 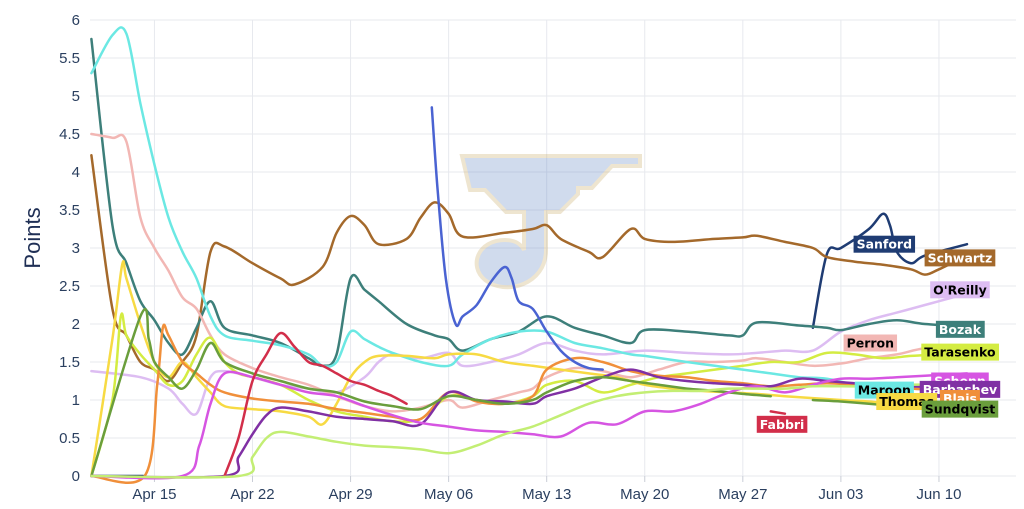 I want to click on series-label-o-reilly: O'Reilly, so click(x=960, y=290).